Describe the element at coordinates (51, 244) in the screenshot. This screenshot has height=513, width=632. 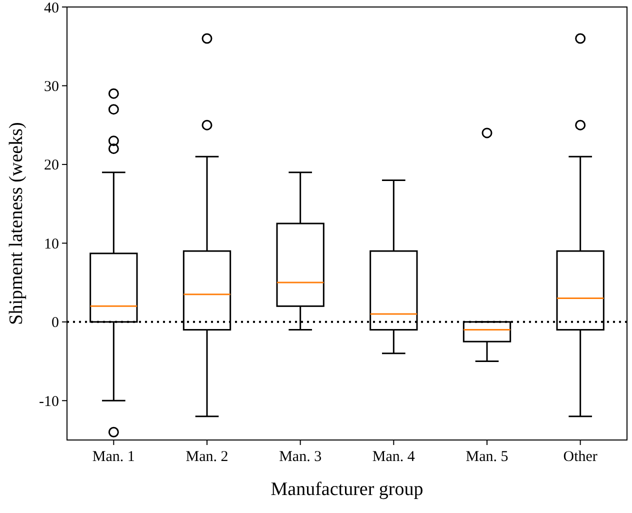
I see `y-tick-label: 10` at that location.